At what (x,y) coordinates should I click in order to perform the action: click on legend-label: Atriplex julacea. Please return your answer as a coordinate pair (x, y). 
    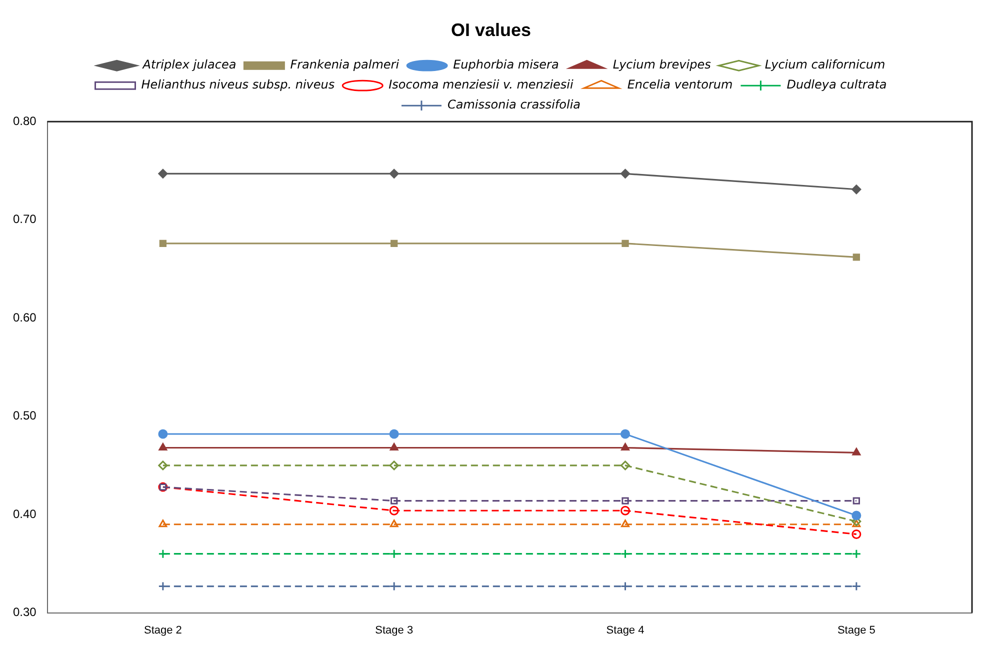
    Looking at the image, I should click on (189, 65).